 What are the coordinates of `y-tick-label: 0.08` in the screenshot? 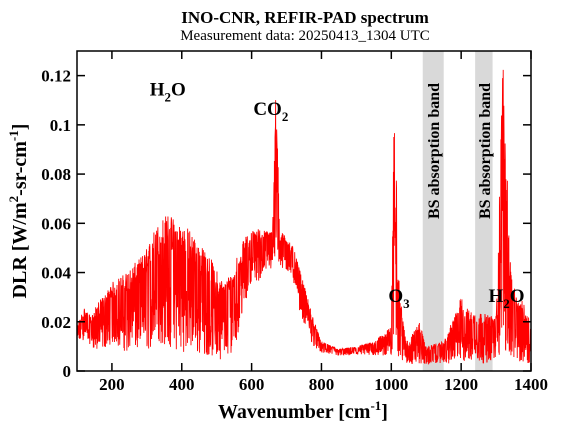 It's located at (56, 174).